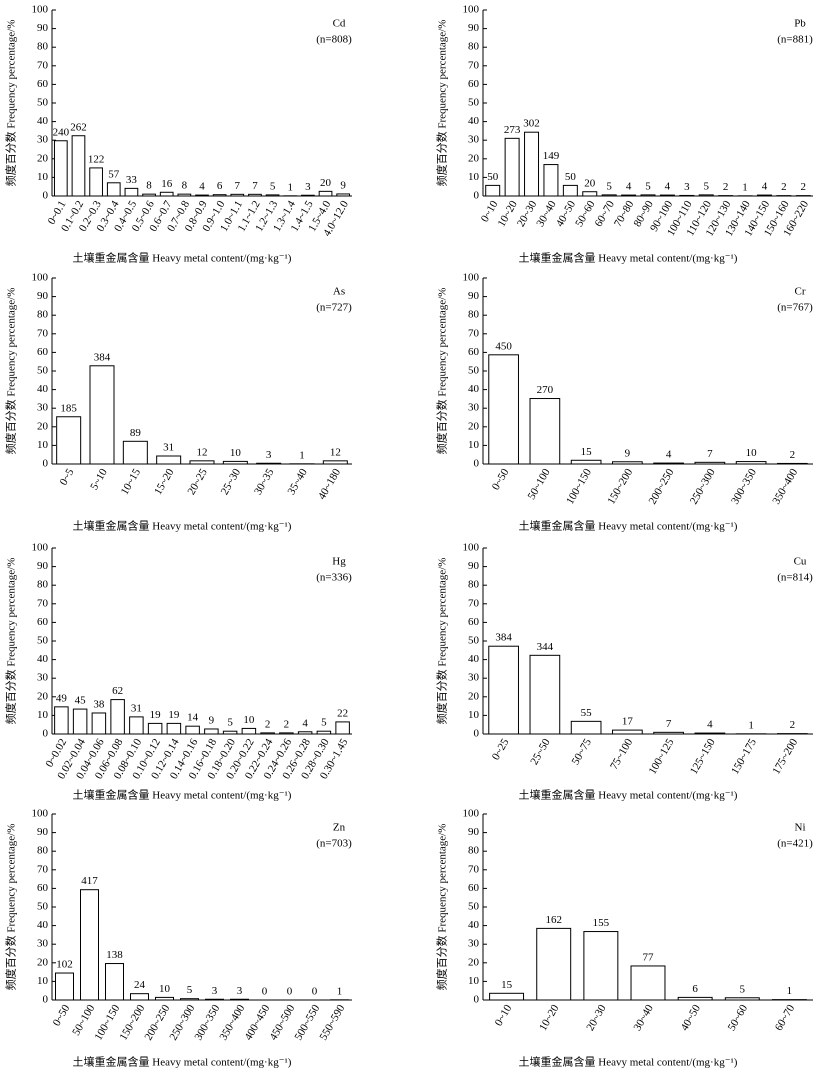  Describe the element at coordinates (339, 292) in the screenshot. I see `annotation: As` at that location.